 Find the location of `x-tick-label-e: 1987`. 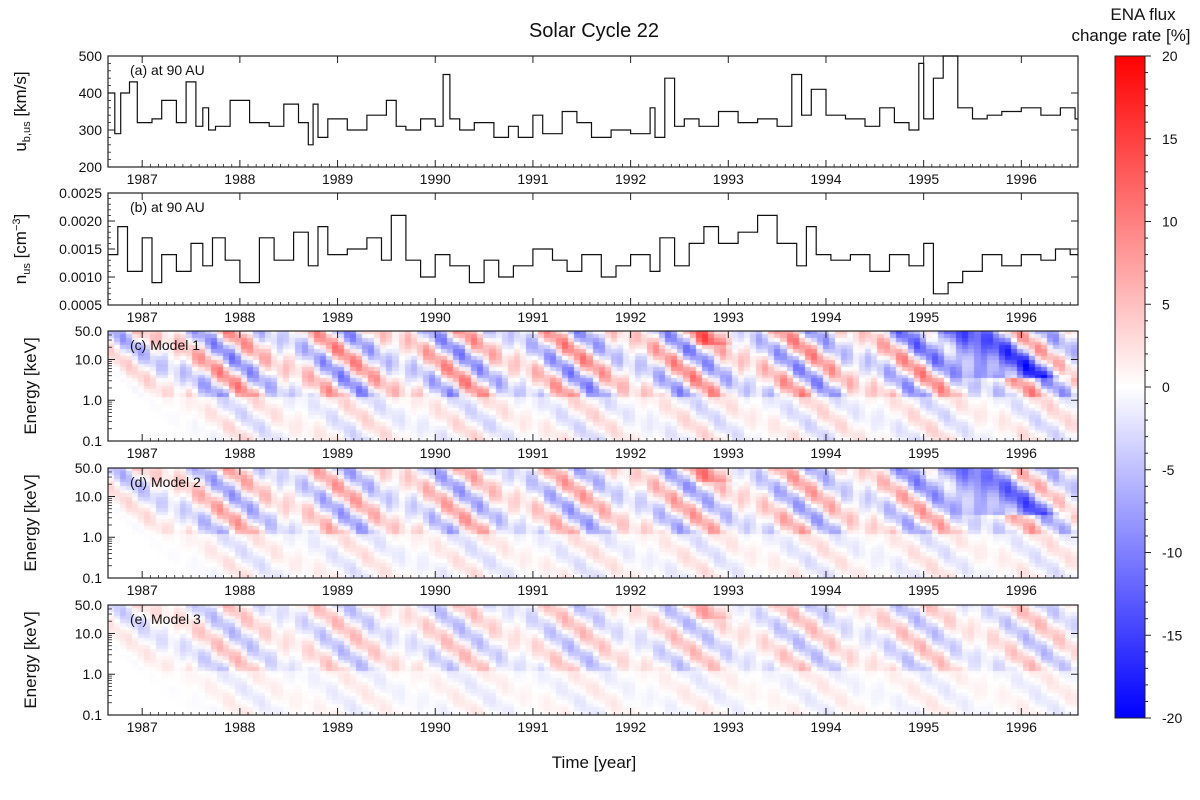

x-tick-label-e: 1987 is located at coordinates (142, 727).